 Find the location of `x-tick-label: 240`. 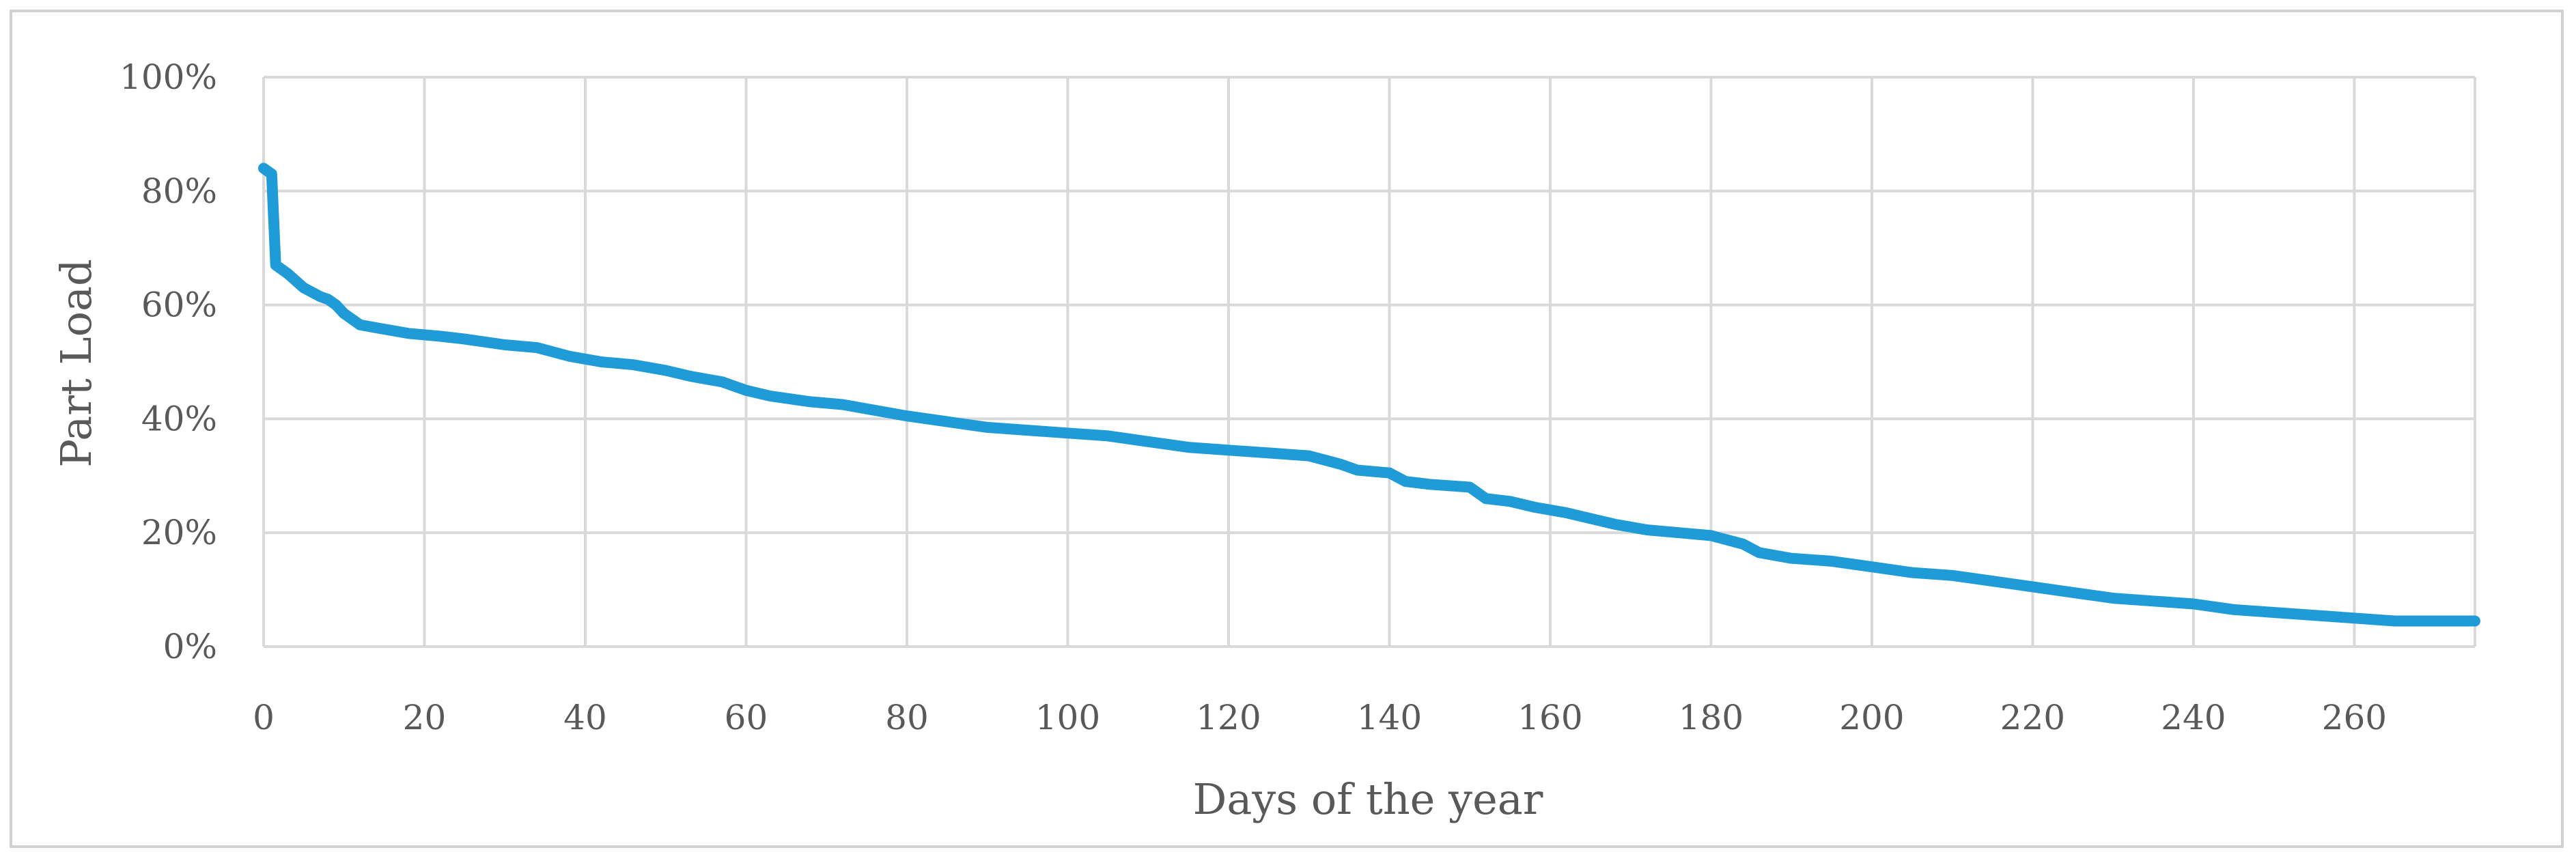

x-tick-label: 240 is located at coordinates (2193, 717).